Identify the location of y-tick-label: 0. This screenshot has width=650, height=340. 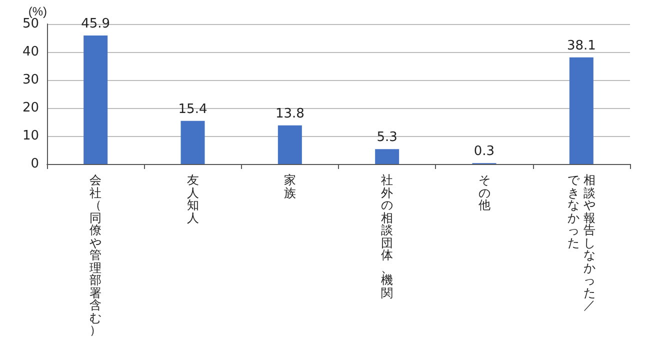
(34, 164).